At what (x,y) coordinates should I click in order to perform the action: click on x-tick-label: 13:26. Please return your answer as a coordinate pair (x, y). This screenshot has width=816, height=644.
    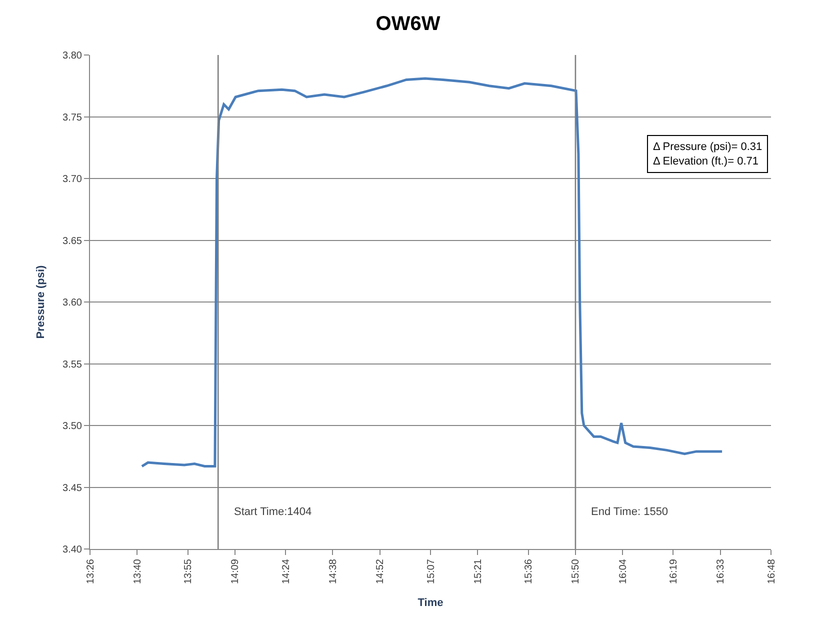
    Looking at the image, I should click on (90, 571).